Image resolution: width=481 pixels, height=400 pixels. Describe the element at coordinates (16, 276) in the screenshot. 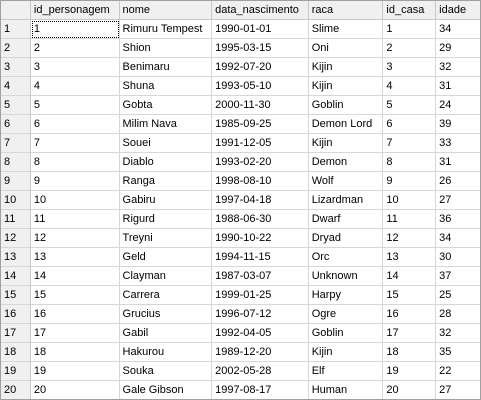

I see `row-number-cell: 14` at that location.